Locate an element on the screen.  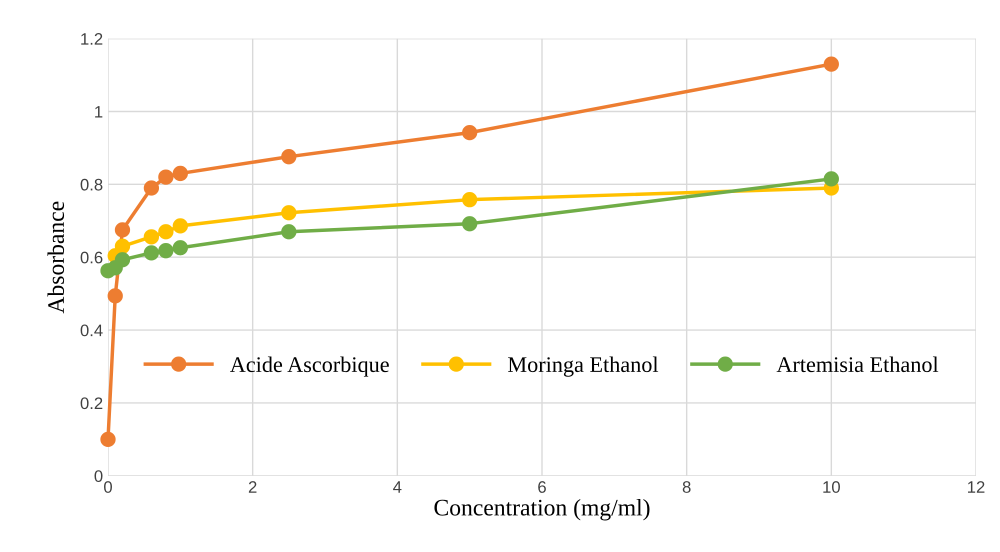
y-axis-title: Absorbance is located at coordinates (55, 258).